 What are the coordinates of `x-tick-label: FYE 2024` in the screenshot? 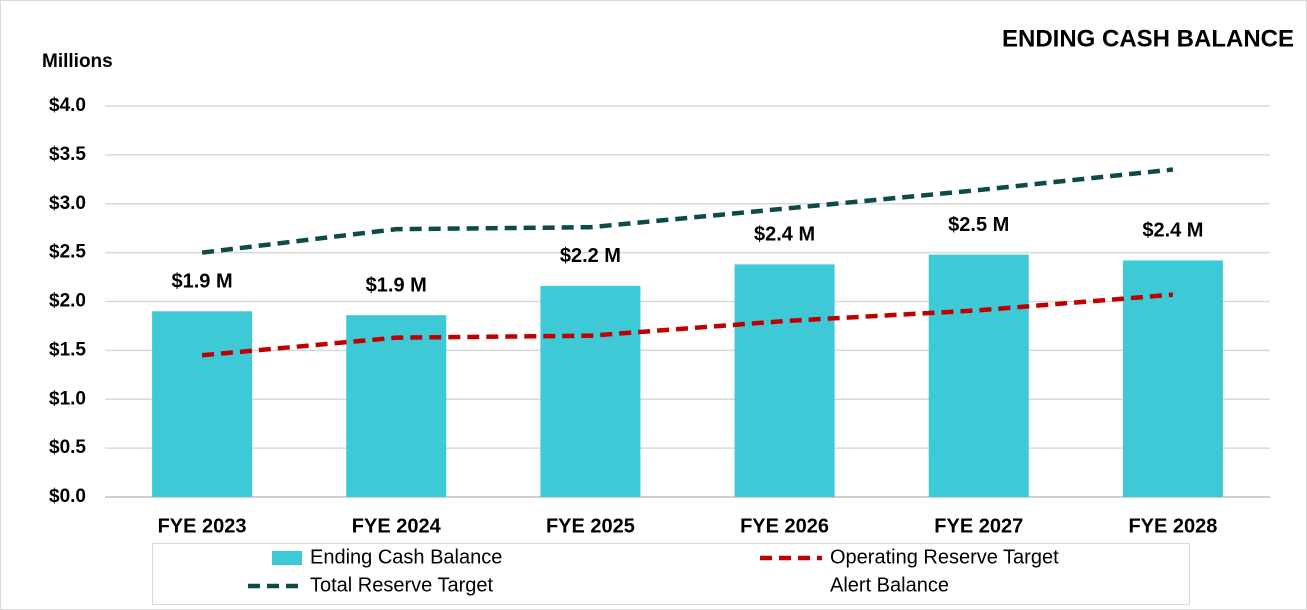 It's located at (397, 526).